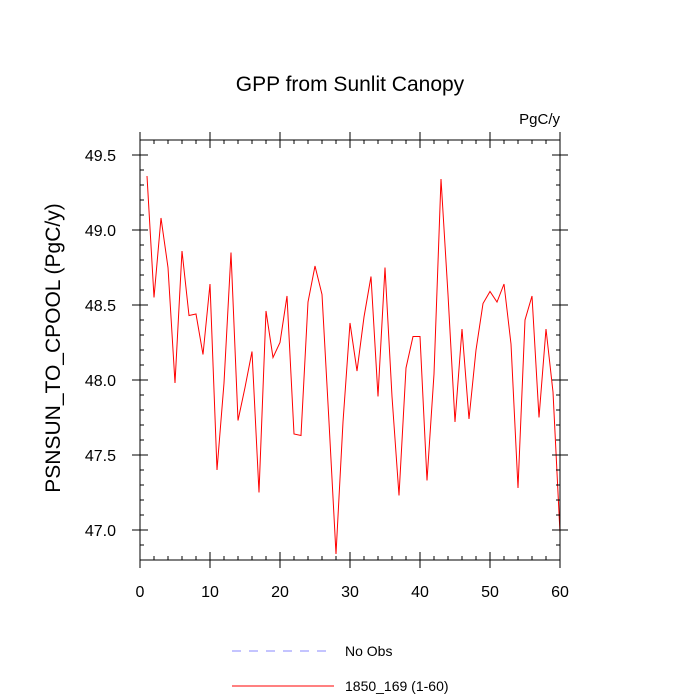 This screenshot has width=700, height=700. I want to click on x-tick-label: 20, so click(280, 592).